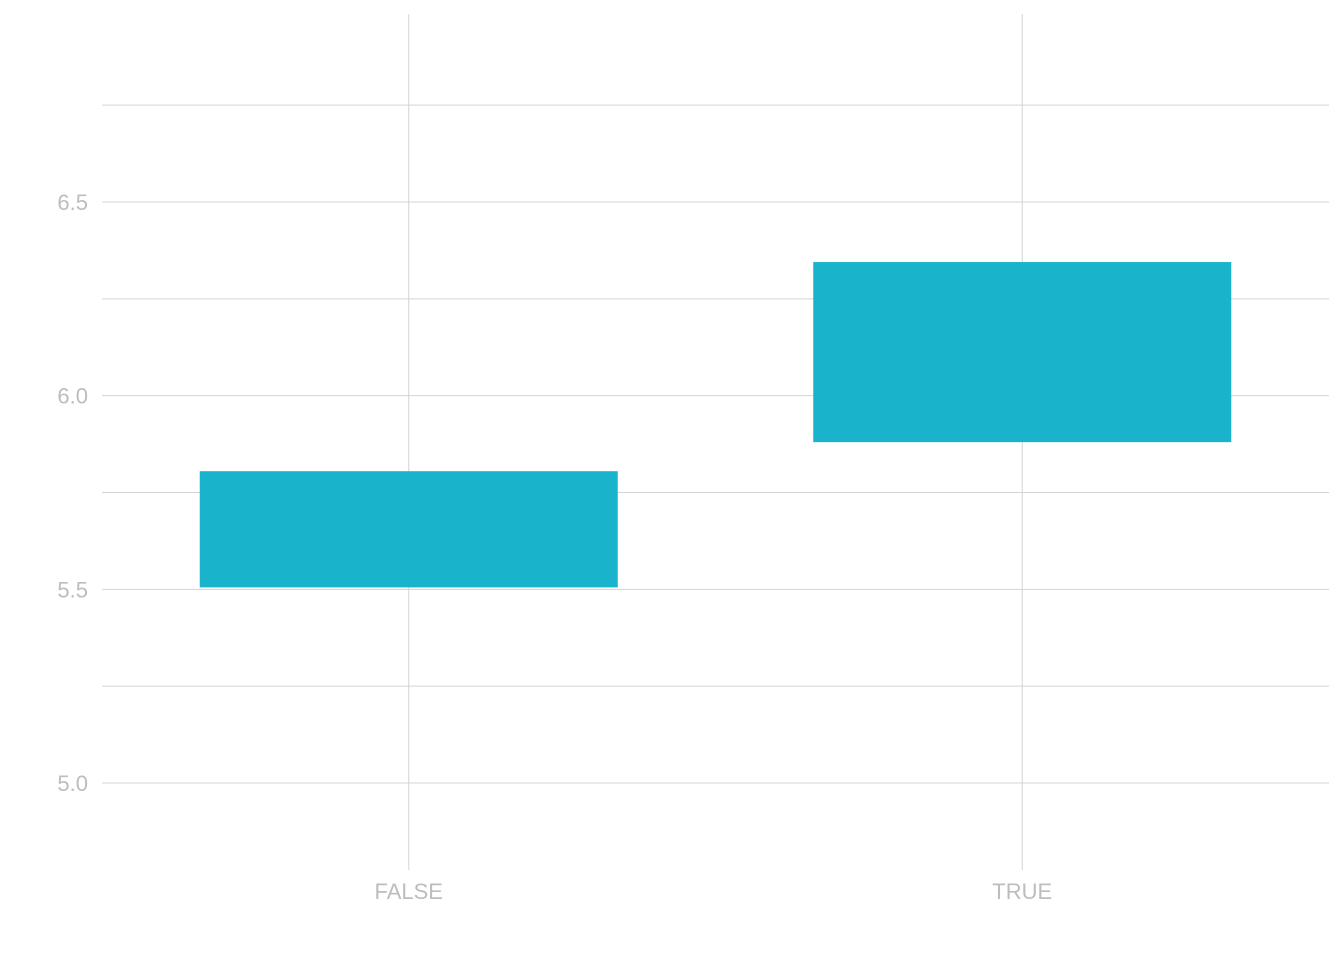 The height and width of the screenshot is (960, 1344). What do you see at coordinates (72, 396) in the screenshot?
I see `y-tick-label: 6.0` at bounding box center [72, 396].